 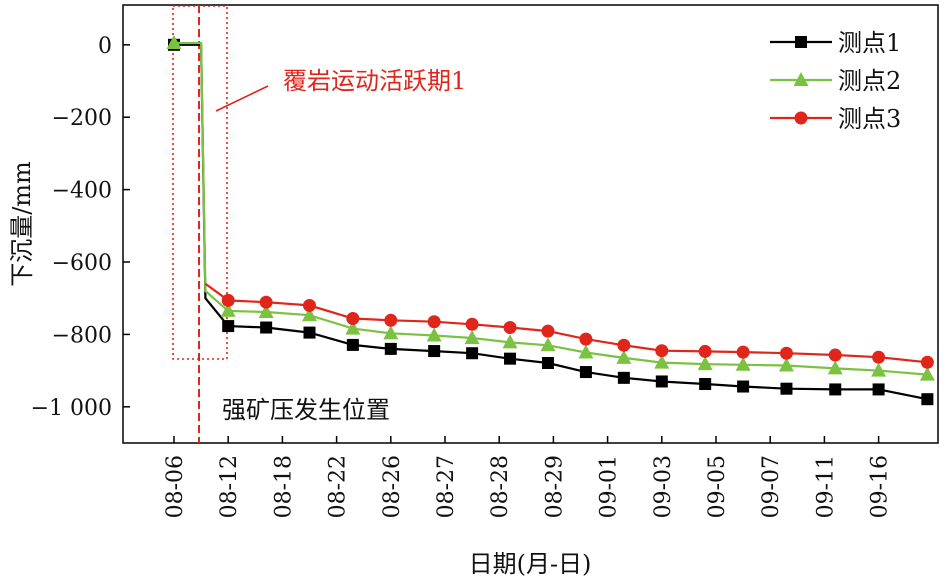 What do you see at coordinates (869, 81) in the screenshot?
I see `legend-label: 测点2` at bounding box center [869, 81].